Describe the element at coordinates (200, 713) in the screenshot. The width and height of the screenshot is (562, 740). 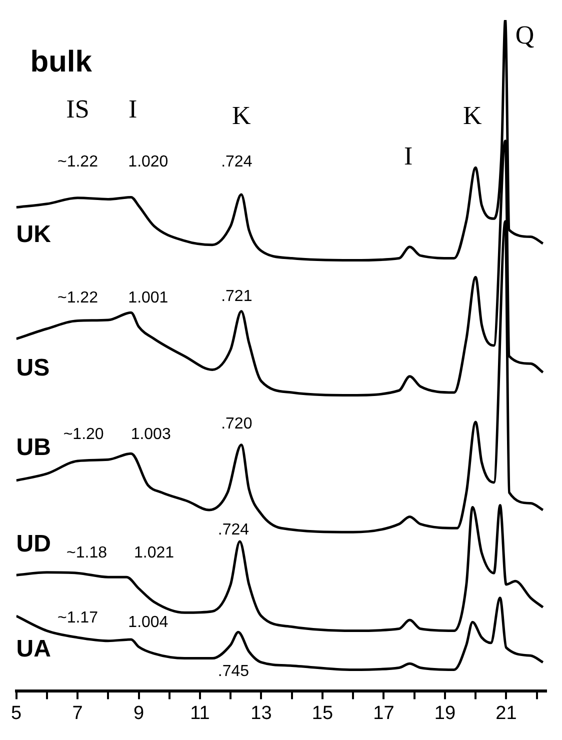
I see `x-tick-label: 11` at that location.